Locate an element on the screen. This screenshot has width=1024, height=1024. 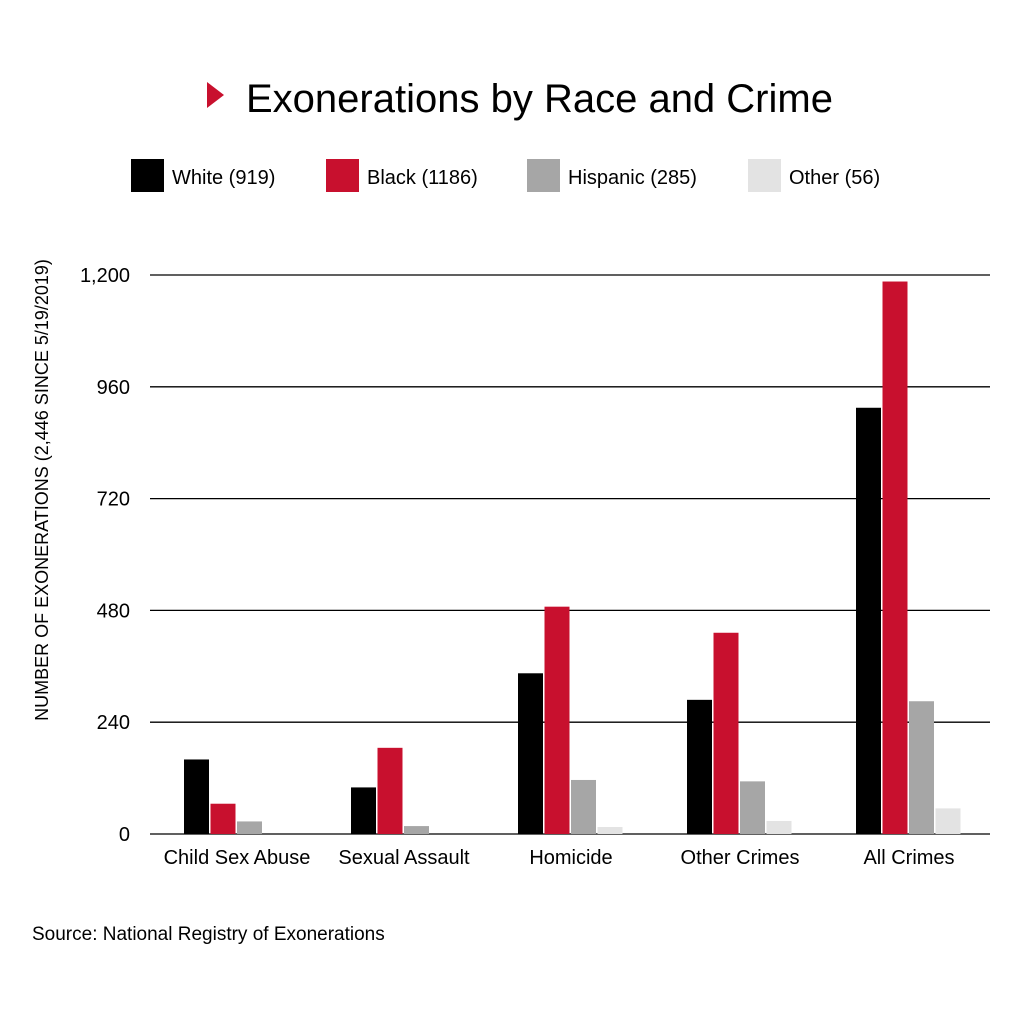
y-tick-label: 720 is located at coordinates (113, 500).